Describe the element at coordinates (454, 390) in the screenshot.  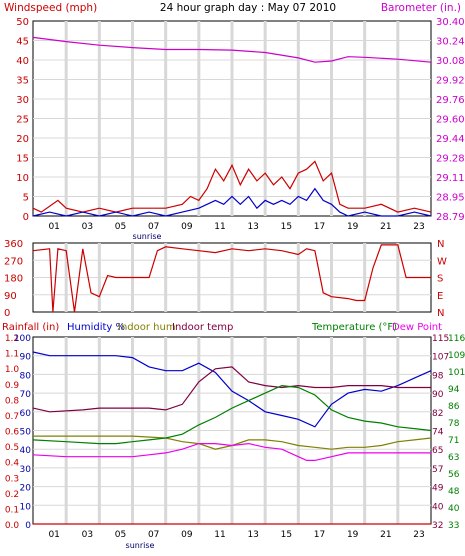
I see `temp-alt-tick-label: 94` at that location.